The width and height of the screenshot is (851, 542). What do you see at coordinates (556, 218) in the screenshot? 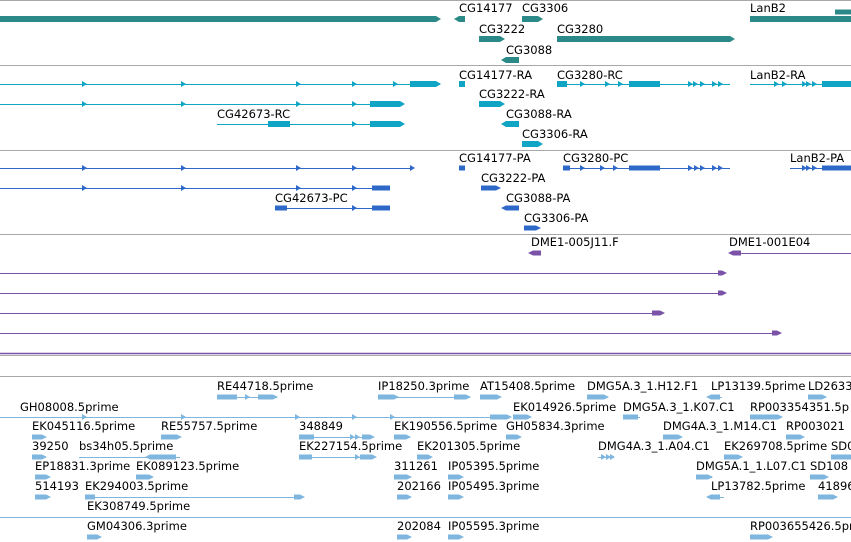
I see `protein-label-cg3306-pa: CG3306-PA` at bounding box center [556, 218].